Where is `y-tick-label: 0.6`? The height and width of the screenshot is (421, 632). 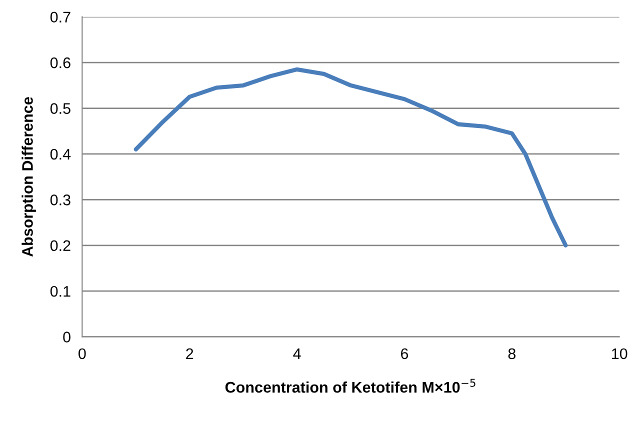 y-tick-label: 0.6 is located at coordinates (60, 62).